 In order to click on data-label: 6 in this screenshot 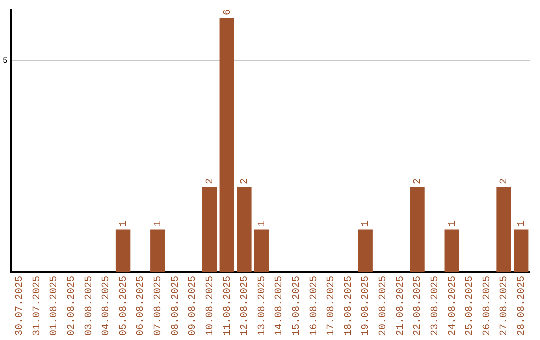, I will do `click(228, 12)`.